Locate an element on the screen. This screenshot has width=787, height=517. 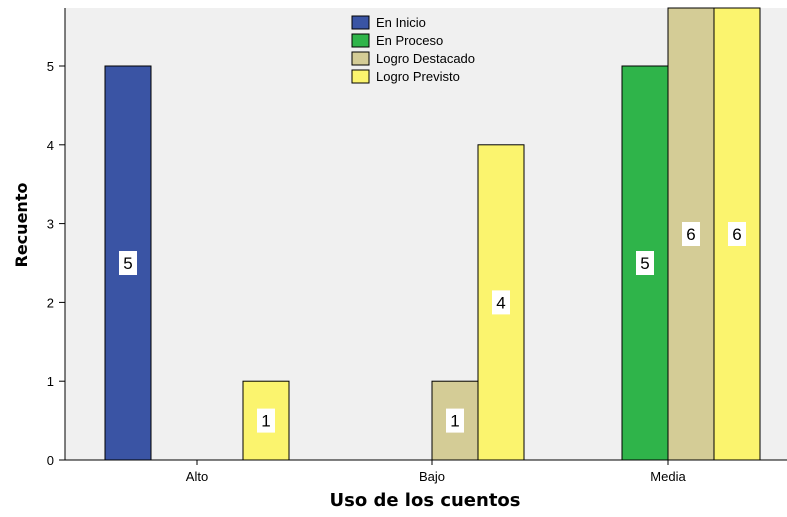
legend-item: En Proceso is located at coordinates (397, 40).